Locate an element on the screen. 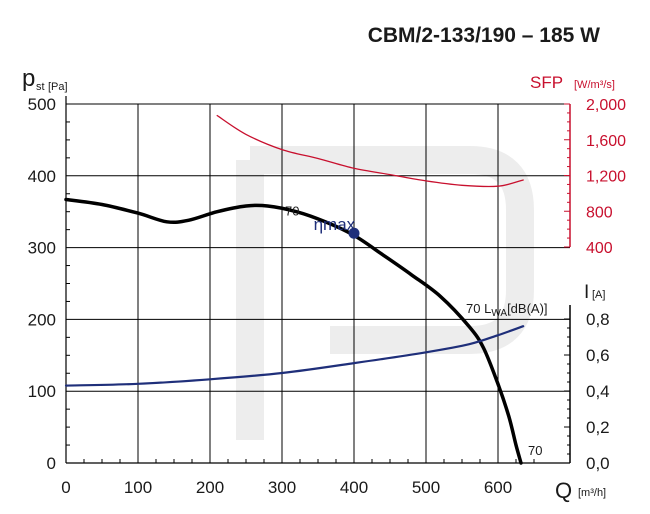  y-axis-left-title: p st [Pa] is located at coordinates (45, 79).